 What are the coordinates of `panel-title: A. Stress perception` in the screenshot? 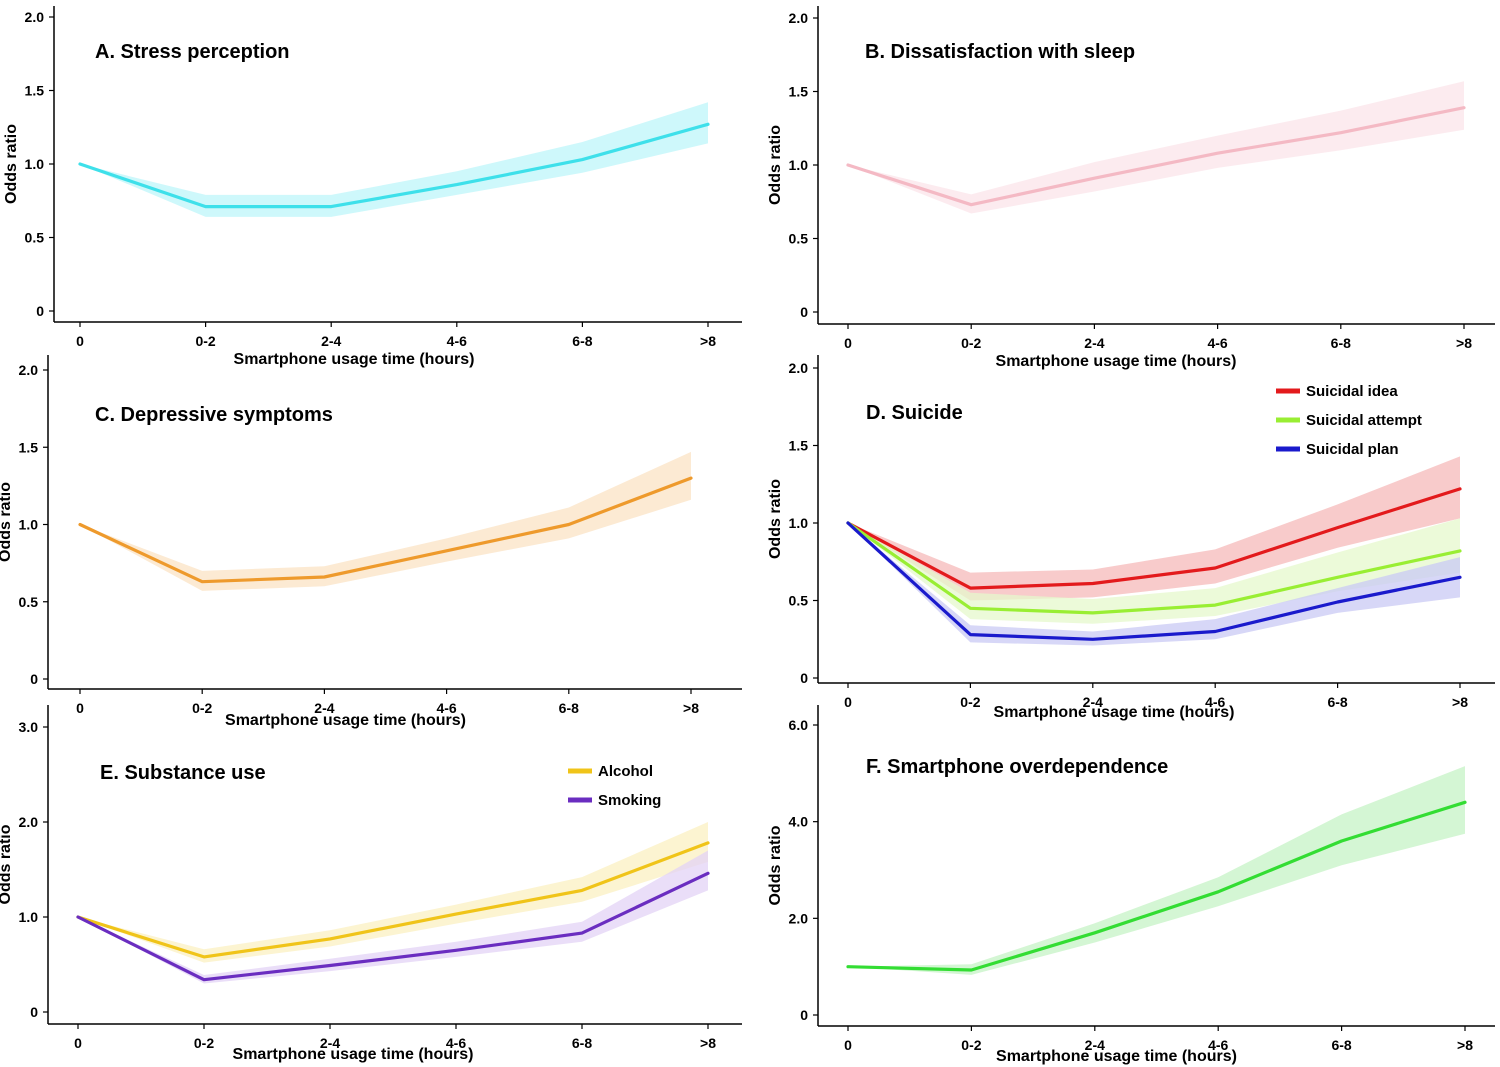 It's located at (192, 52).